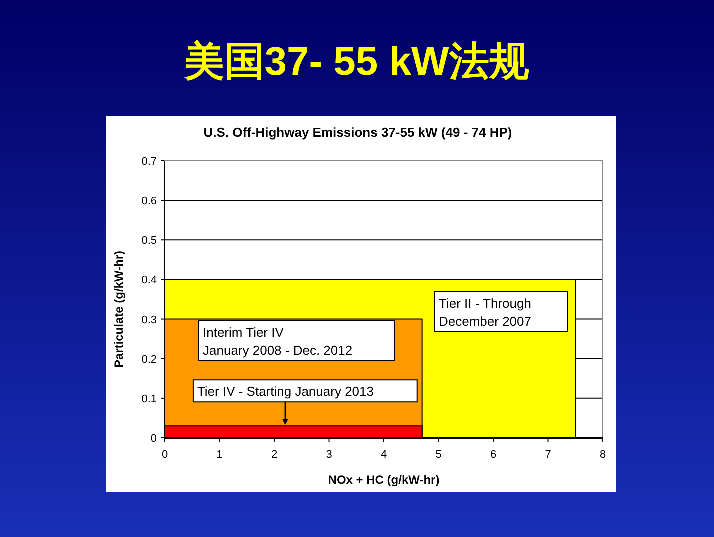 This screenshot has height=537, width=714. What do you see at coordinates (358, 132) in the screenshot?
I see `chart-subtitle: U.S. Off-Highway Emissions 37-55 kW (49 - 74 HP)` at bounding box center [358, 132].